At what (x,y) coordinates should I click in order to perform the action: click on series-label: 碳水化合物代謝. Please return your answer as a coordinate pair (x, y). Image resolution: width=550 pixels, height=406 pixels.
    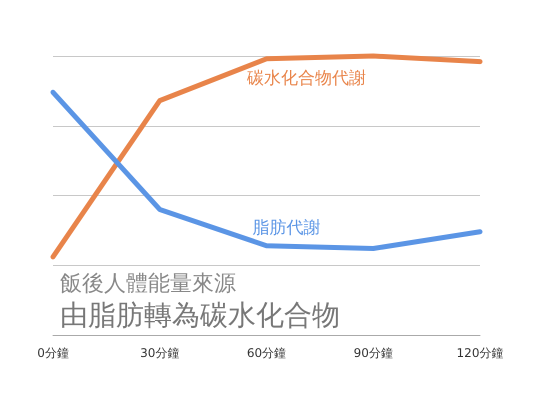
    Looking at the image, I should click on (306, 78).